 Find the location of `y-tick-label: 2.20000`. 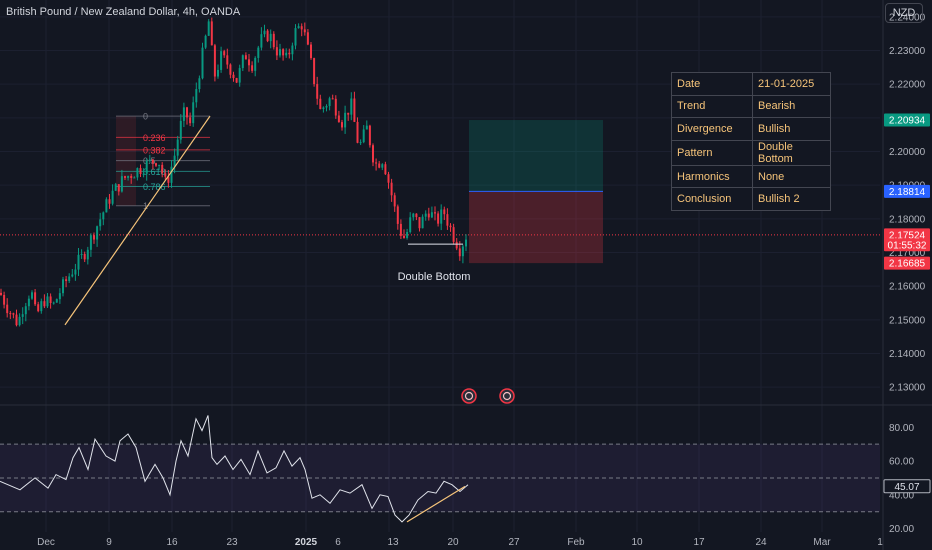

y-tick-label: 2.20000 is located at coordinates (907, 152).